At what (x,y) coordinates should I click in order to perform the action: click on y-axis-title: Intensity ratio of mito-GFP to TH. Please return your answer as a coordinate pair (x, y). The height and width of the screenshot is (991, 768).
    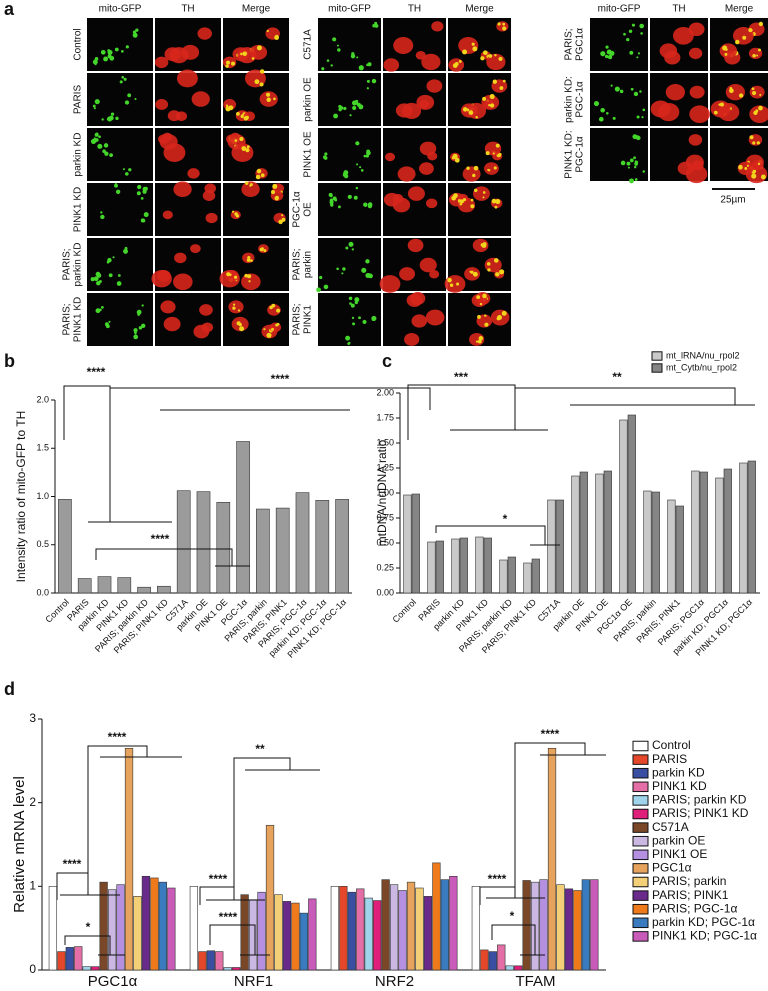
    Looking at the image, I should click on (21, 497).